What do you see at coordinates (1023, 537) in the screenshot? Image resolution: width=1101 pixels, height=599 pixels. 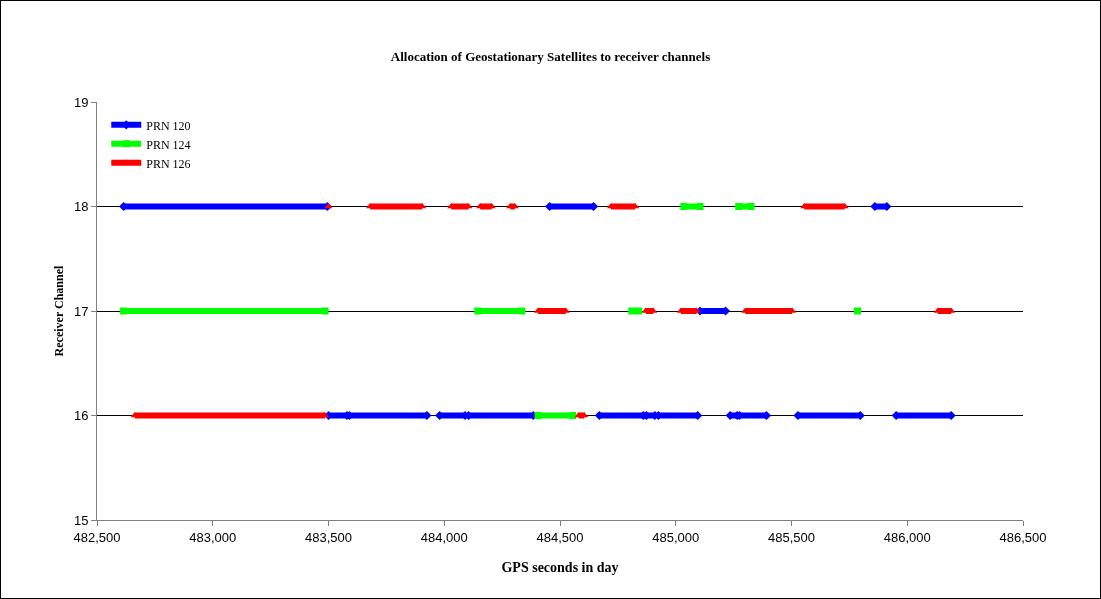 I see `x-tick-label: 486,500` at bounding box center [1023, 537].